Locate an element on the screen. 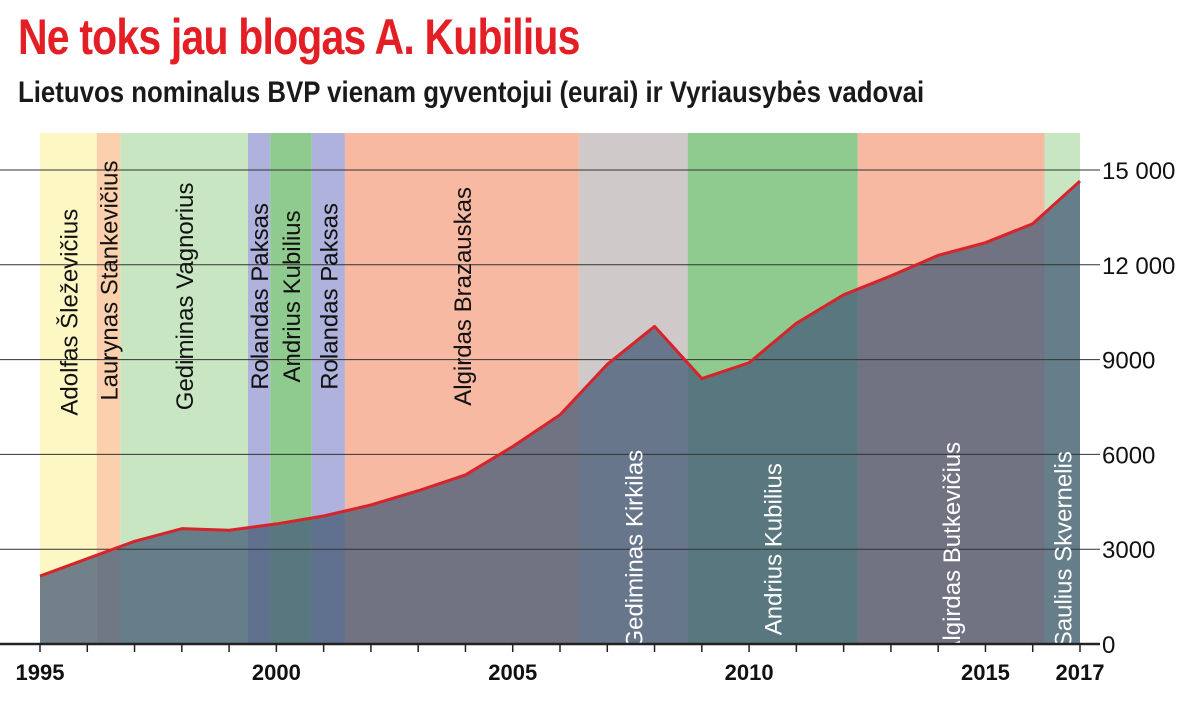 This screenshot has width=1200, height=708. y-tick-label: 9000 is located at coordinates (1128, 361).